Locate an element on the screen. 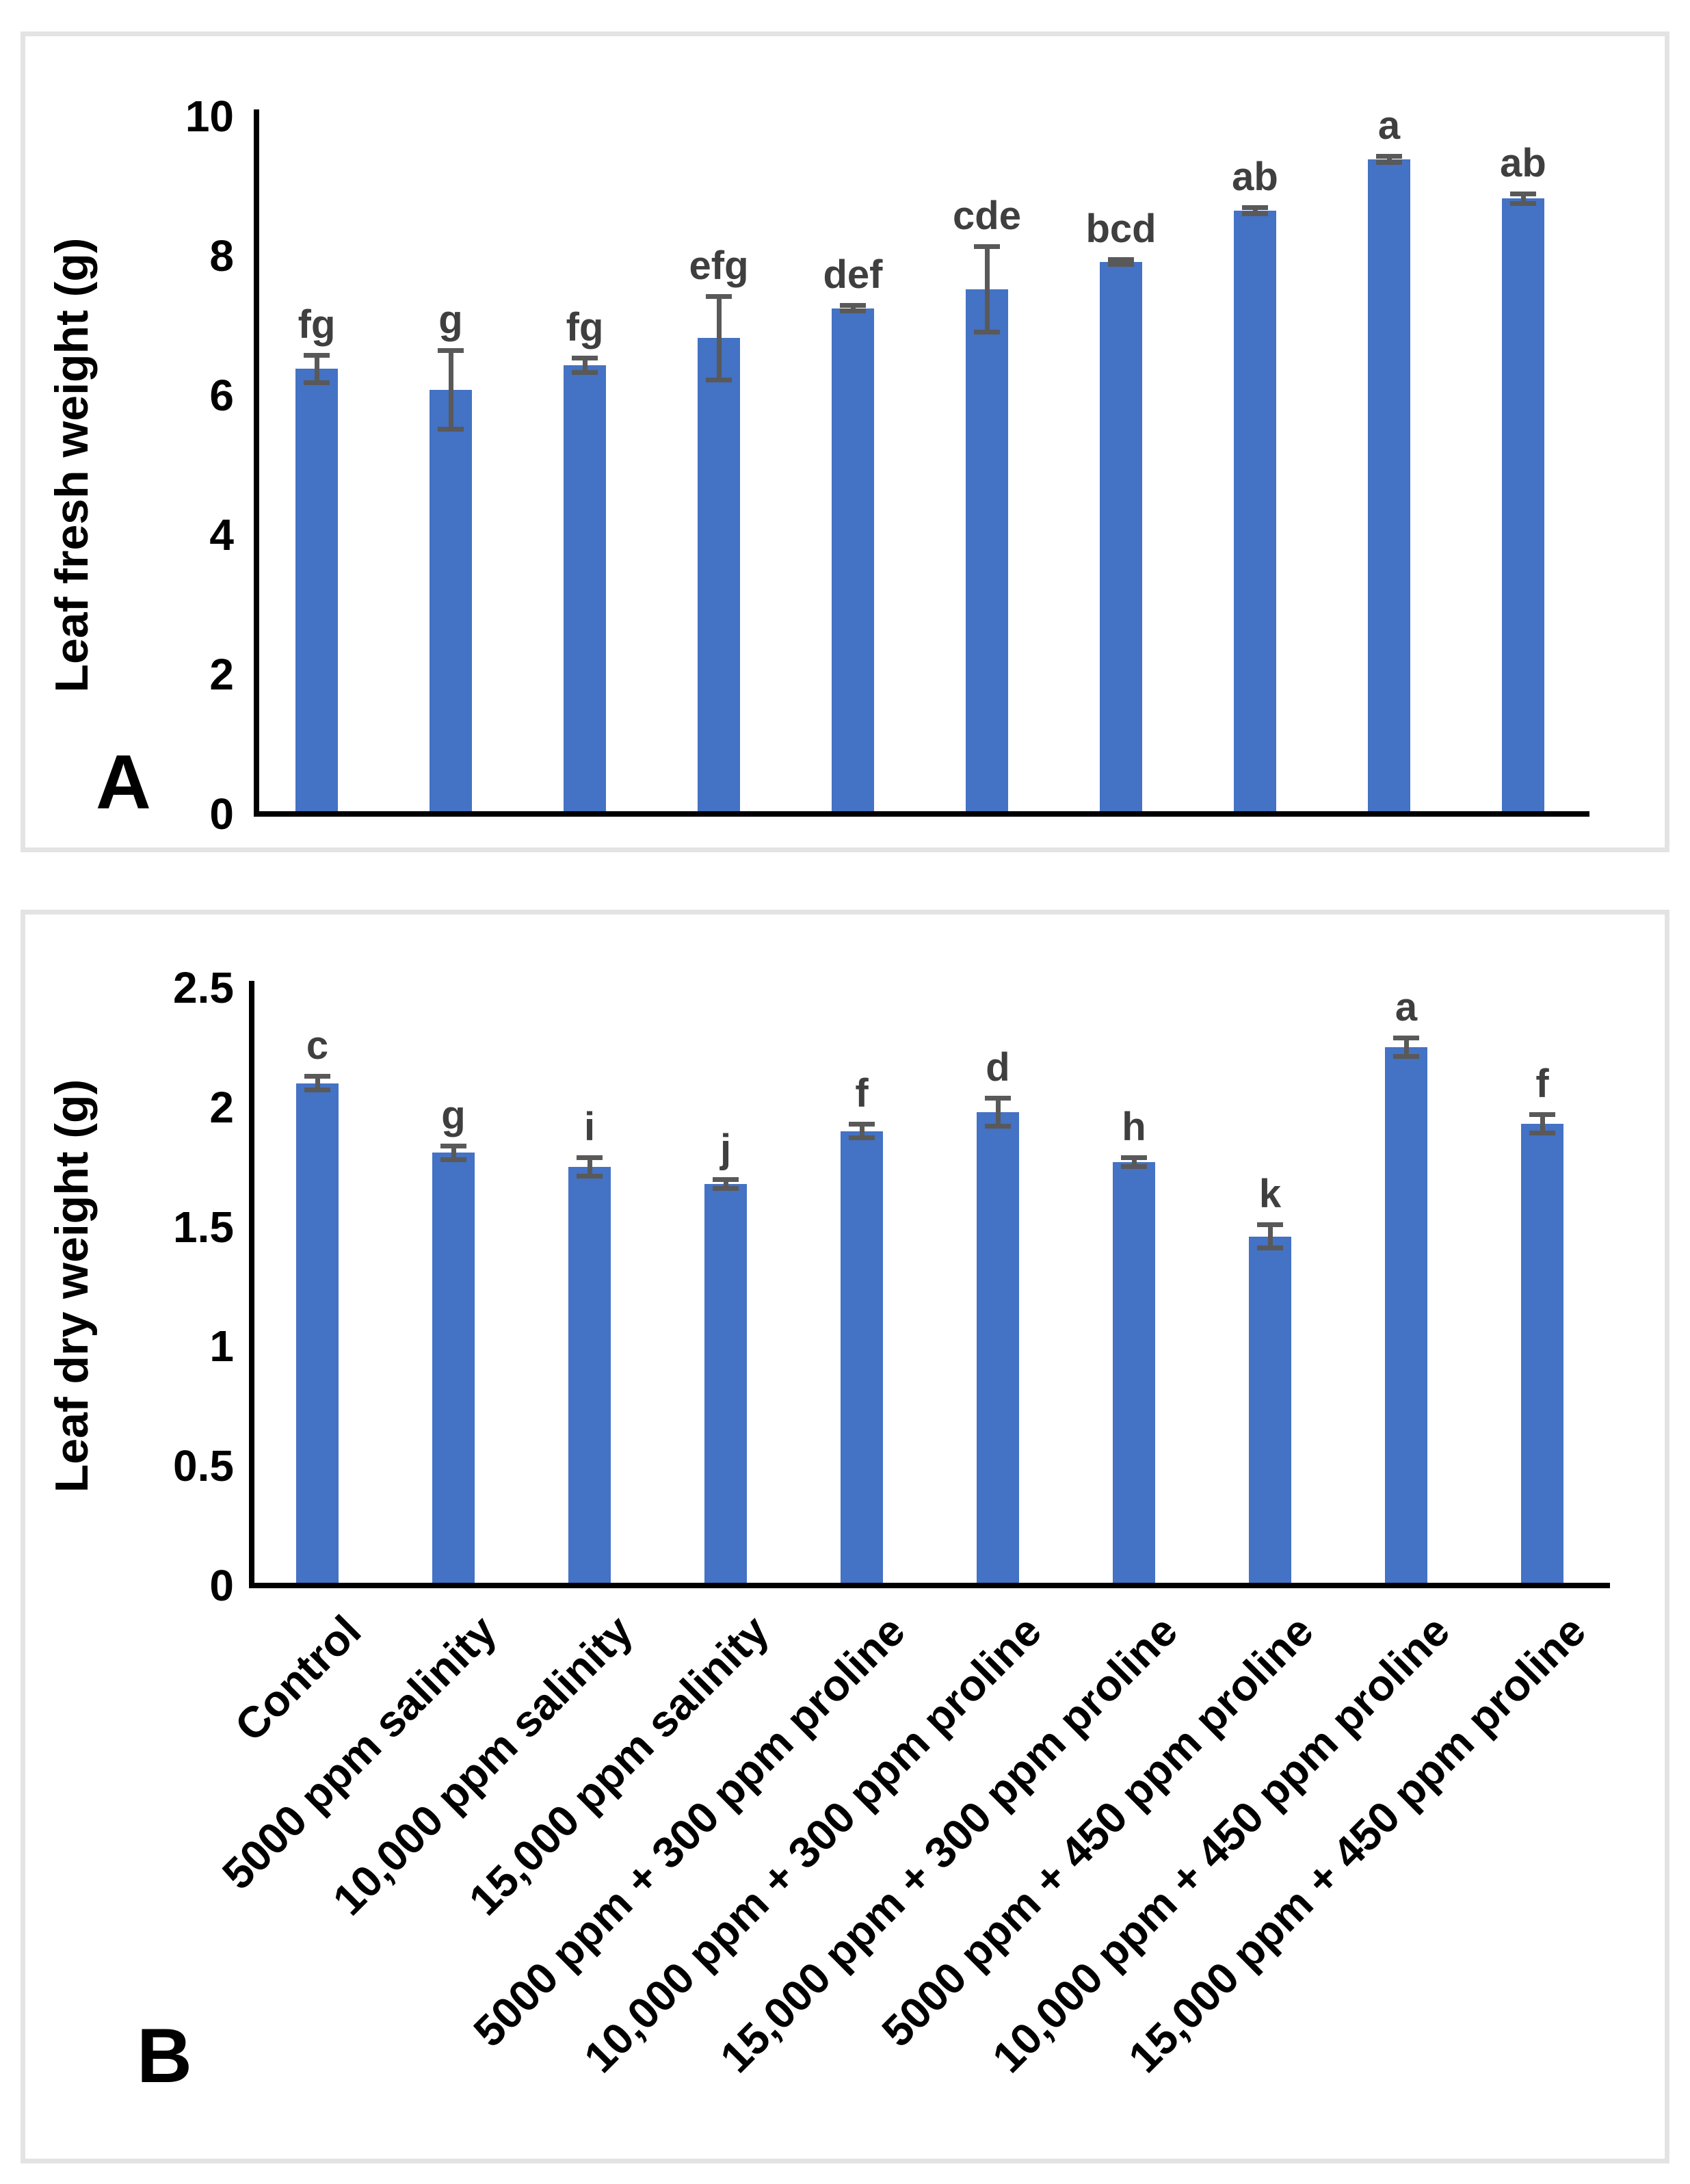 Image resolution: width=1690 pixels, height=2184 pixels. y-axis-title-a: Leaf fresh weight (g) is located at coordinates (72, 465).